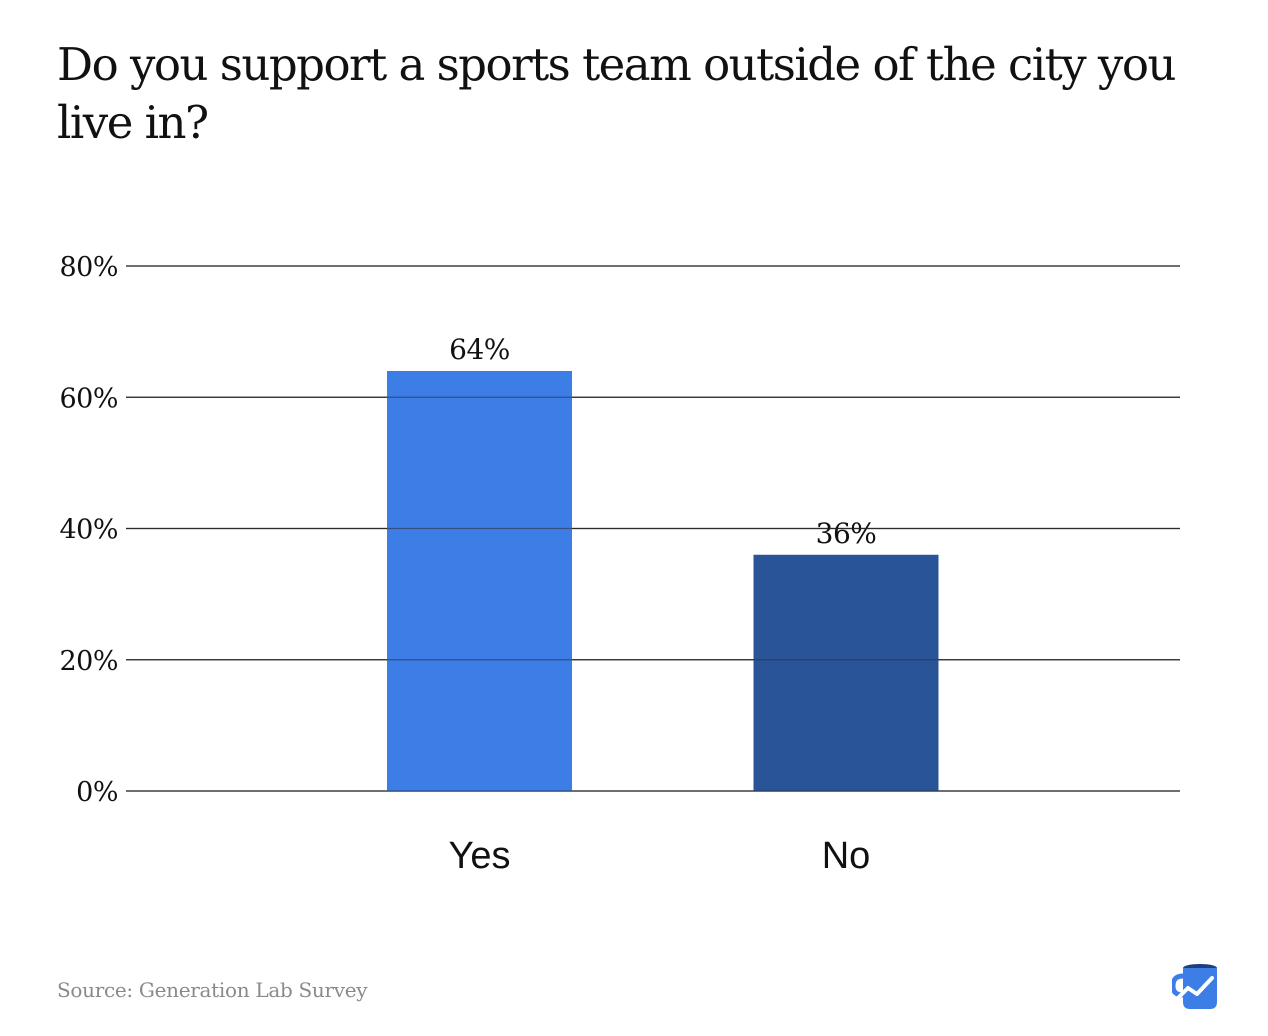  Describe the element at coordinates (846, 856) in the screenshot. I see `category-label-no: No` at that location.